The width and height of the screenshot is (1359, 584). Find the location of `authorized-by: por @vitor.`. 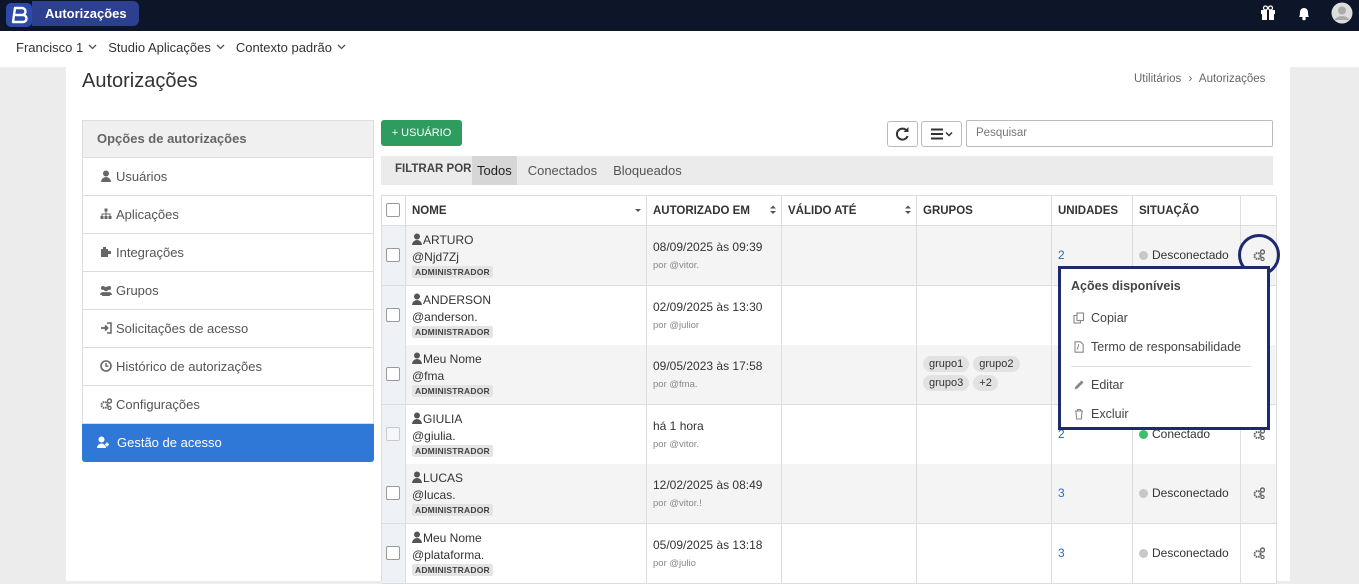

authorized-by: por @vitor. is located at coordinates (676, 444).